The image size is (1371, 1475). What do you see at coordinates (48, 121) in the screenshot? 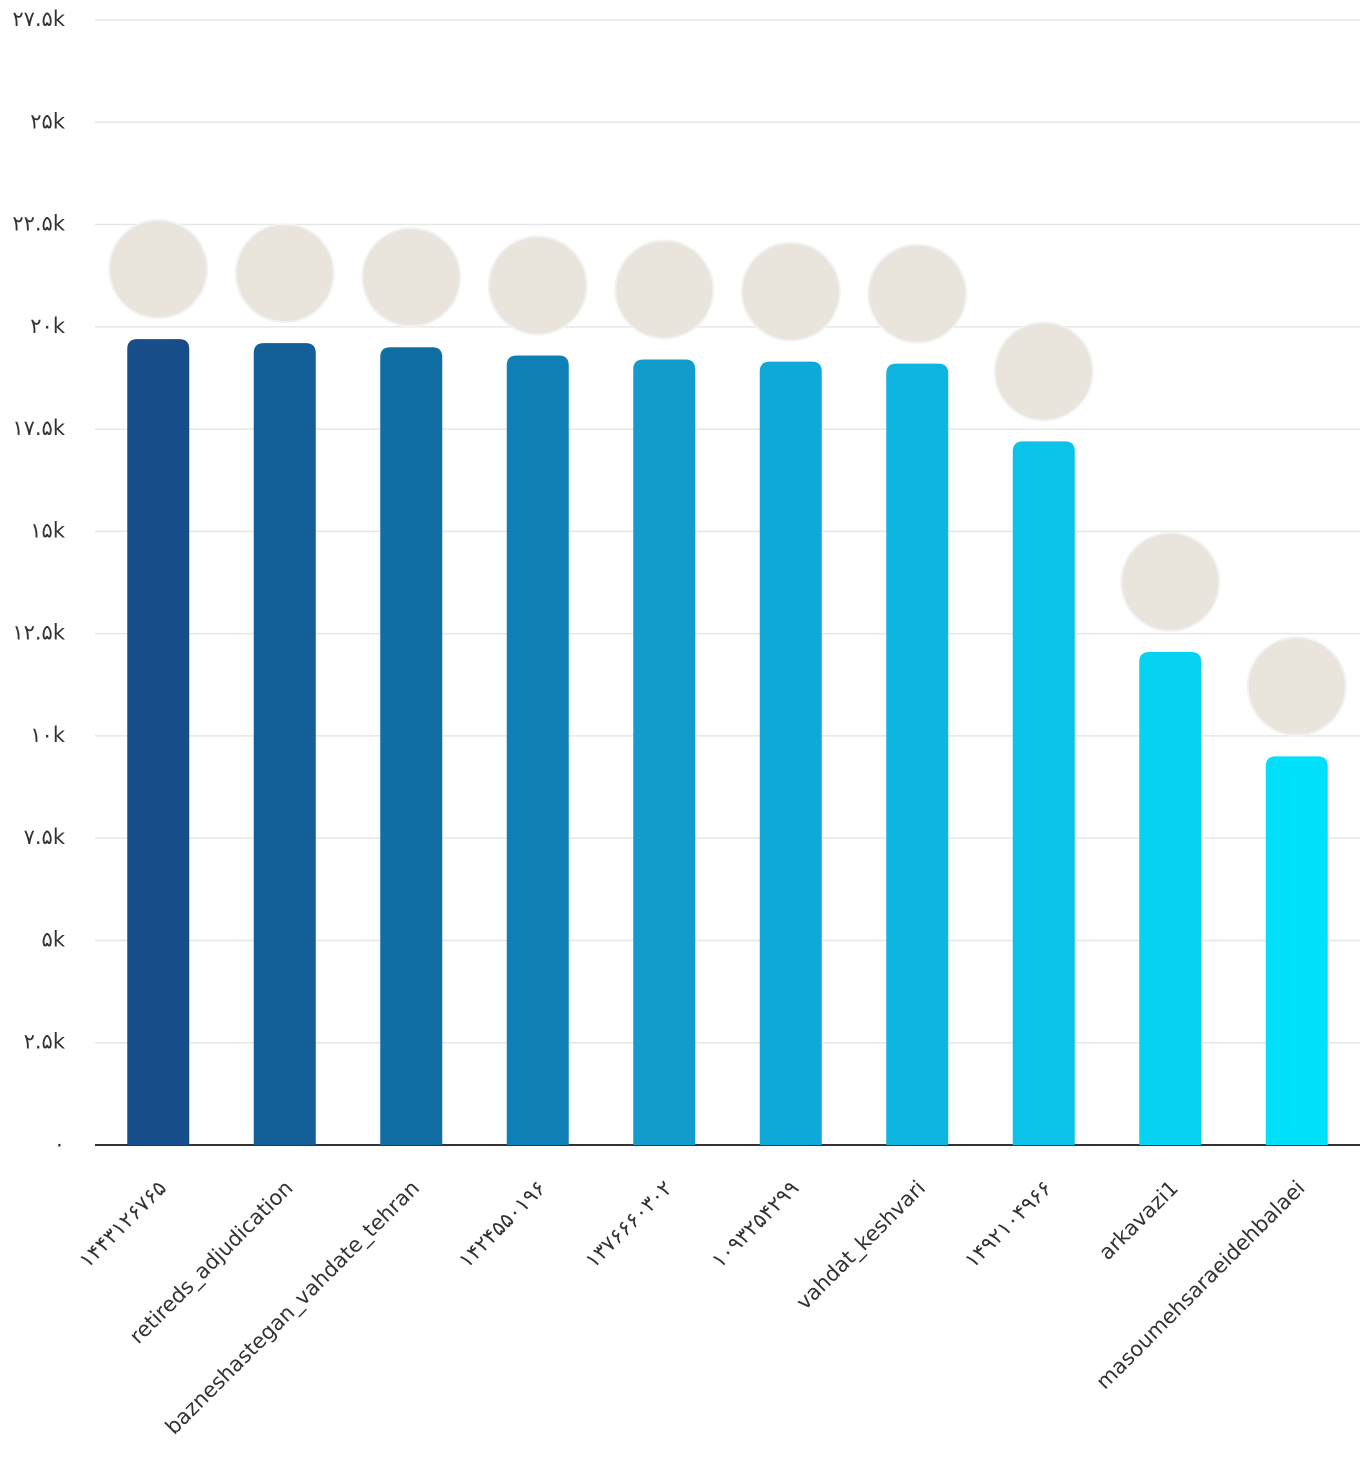
I see `y-tick-label: ۲۵k` at bounding box center [48, 121].